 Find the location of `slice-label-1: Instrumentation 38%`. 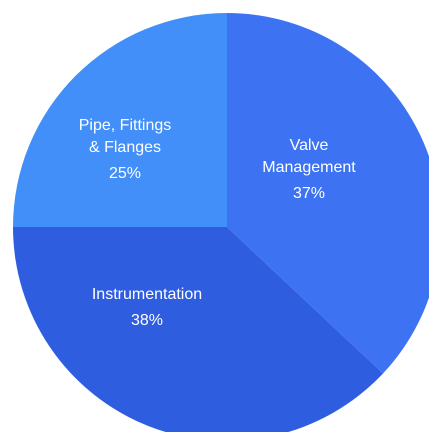

slice-label-1: Instrumentation 38% is located at coordinates (147, 307).